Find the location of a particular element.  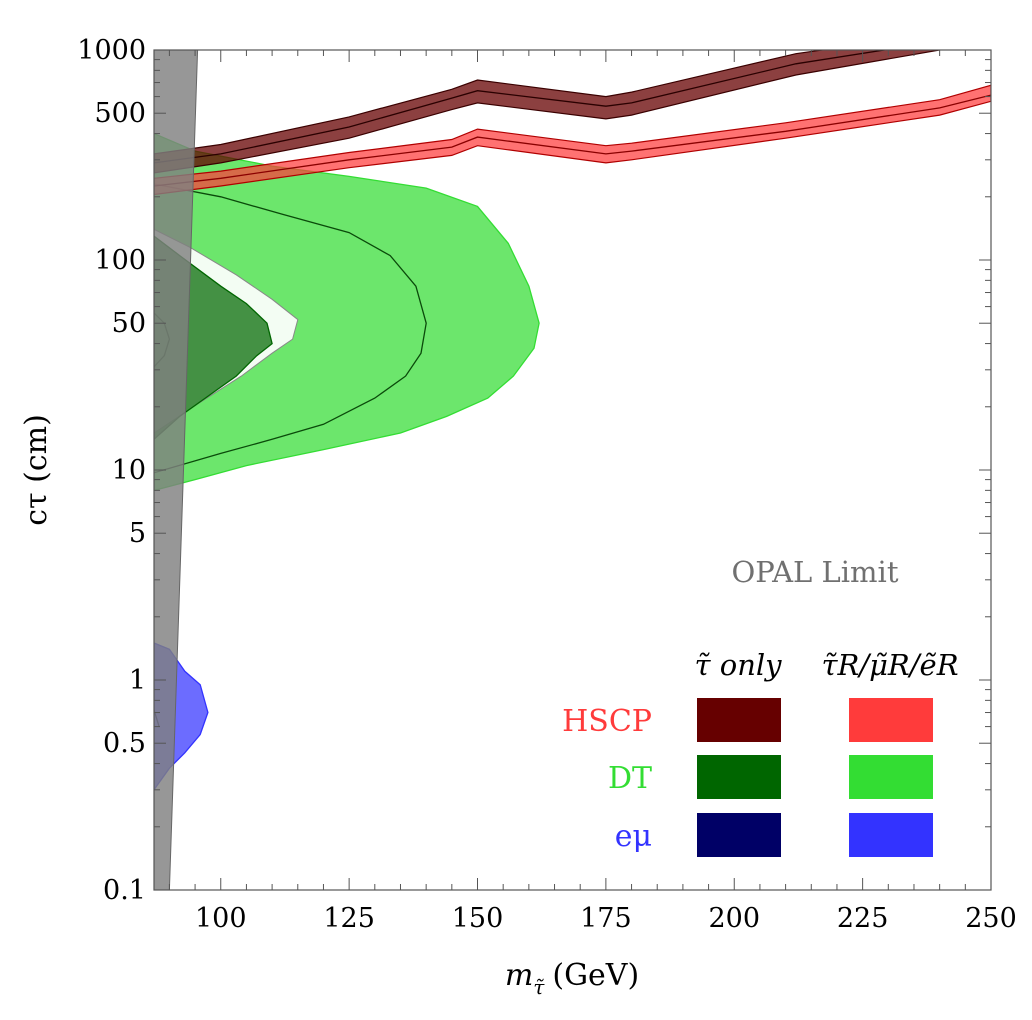

region-dt-r-r-r-contour is located at coordinates (290, 328).